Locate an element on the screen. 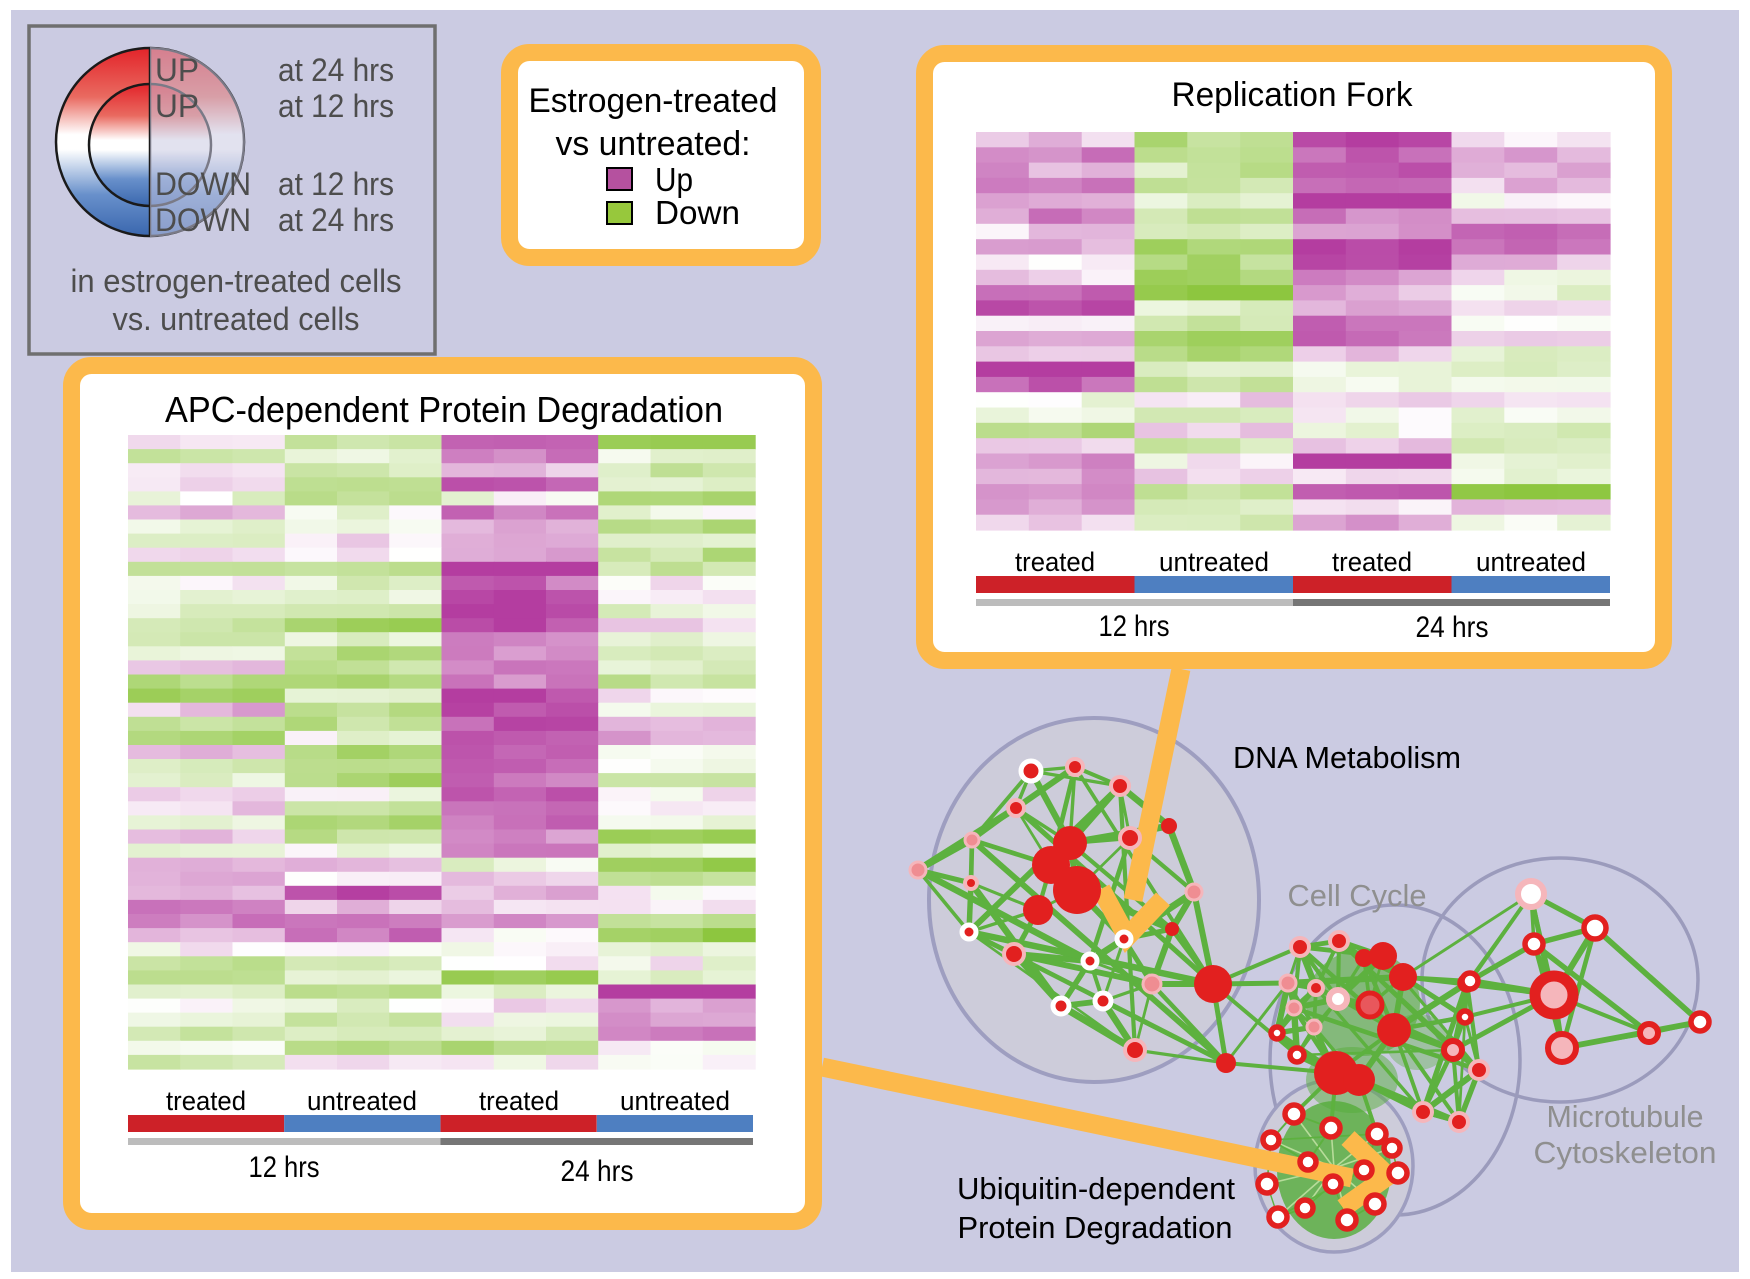 This screenshot has height=1279, width=1750. svg-text: Down is located at coordinates (697, 212).